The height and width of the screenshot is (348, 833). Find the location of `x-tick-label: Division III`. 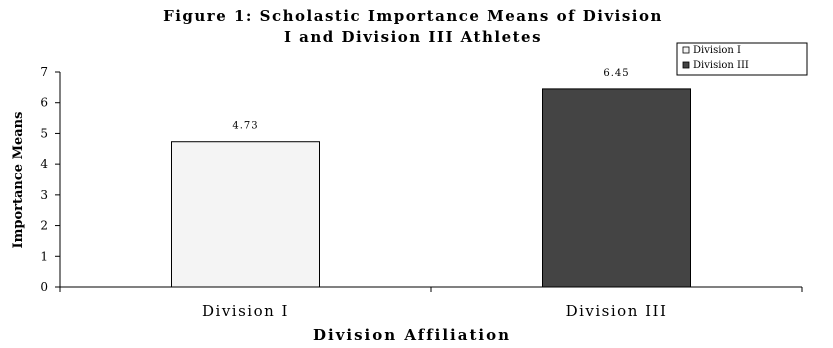

x-tick-label: Division III is located at coordinates (617, 311).